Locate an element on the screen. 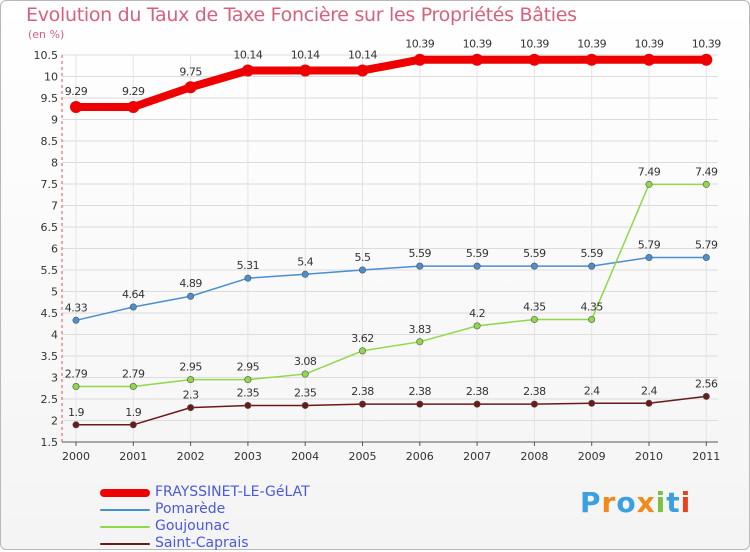 The image size is (750, 552). data-label: 5.5 is located at coordinates (363, 257).